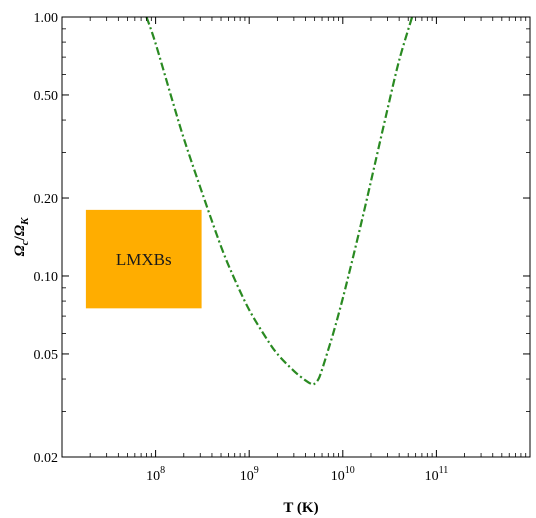 The width and height of the screenshot is (536, 518). What do you see at coordinates (46, 355) in the screenshot?
I see `y-tick-label-1: 0.05` at bounding box center [46, 355].